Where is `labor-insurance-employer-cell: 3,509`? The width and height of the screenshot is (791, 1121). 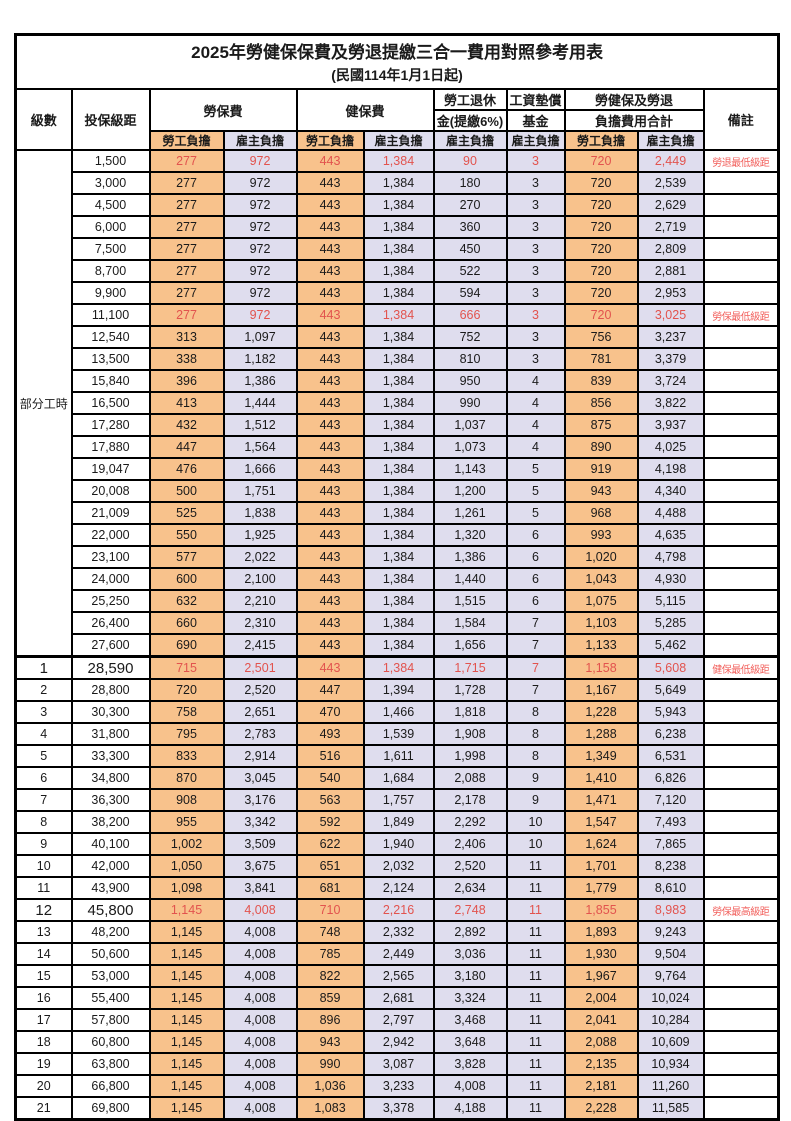
labor-insurance-employer-cell: 3,509 is located at coordinates (260, 844).